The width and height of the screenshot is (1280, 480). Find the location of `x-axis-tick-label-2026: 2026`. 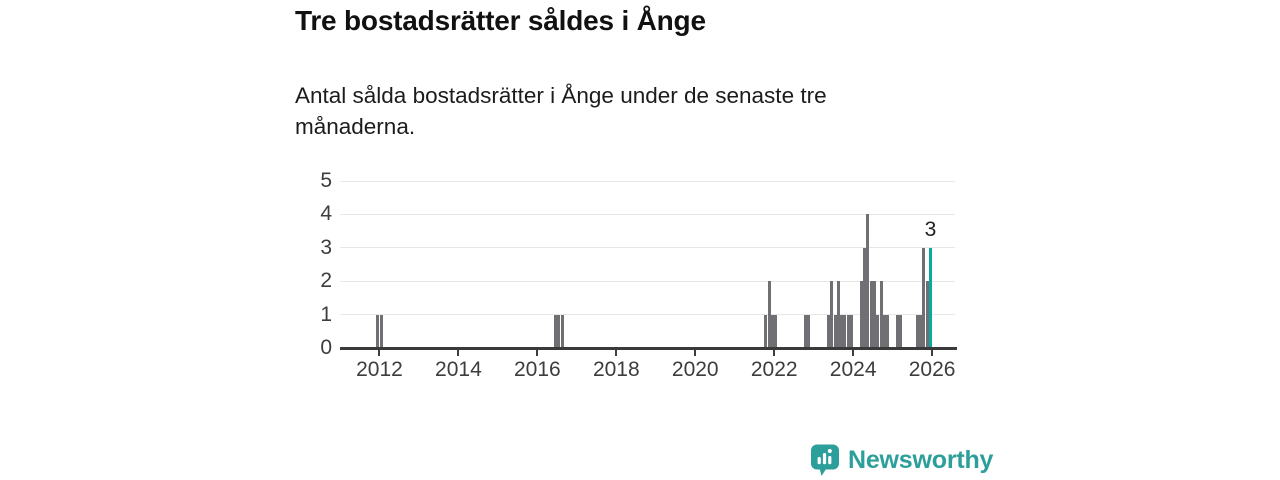

x-axis-tick-label-2026: 2026 is located at coordinates (932, 369).